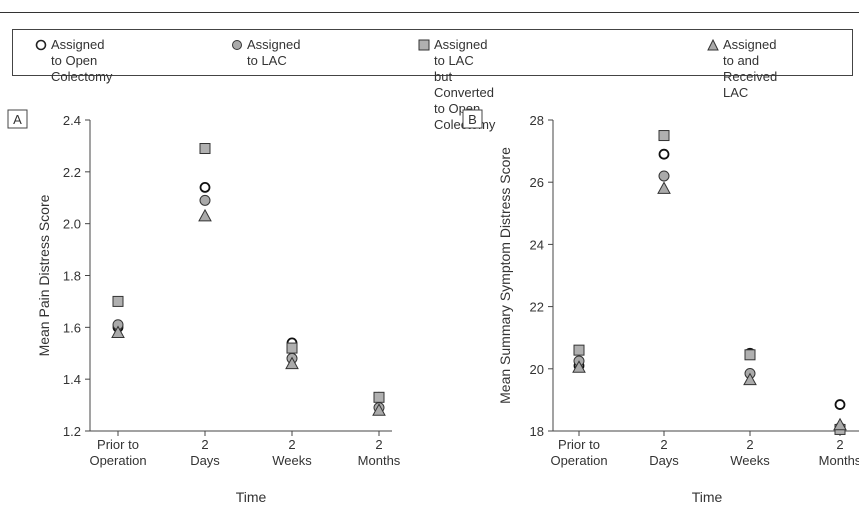 This screenshot has width=859, height=508. What do you see at coordinates (274, 52) in the screenshot?
I see `legend-label: Assigned to LAC` at bounding box center [274, 52].